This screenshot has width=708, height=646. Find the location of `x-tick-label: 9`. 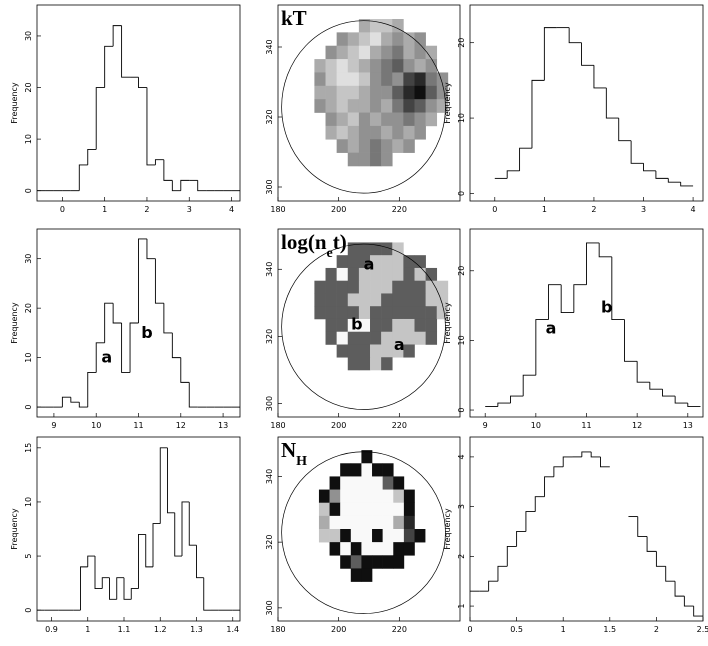

x-tick-label: 9 is located at coordinates (485, 425).